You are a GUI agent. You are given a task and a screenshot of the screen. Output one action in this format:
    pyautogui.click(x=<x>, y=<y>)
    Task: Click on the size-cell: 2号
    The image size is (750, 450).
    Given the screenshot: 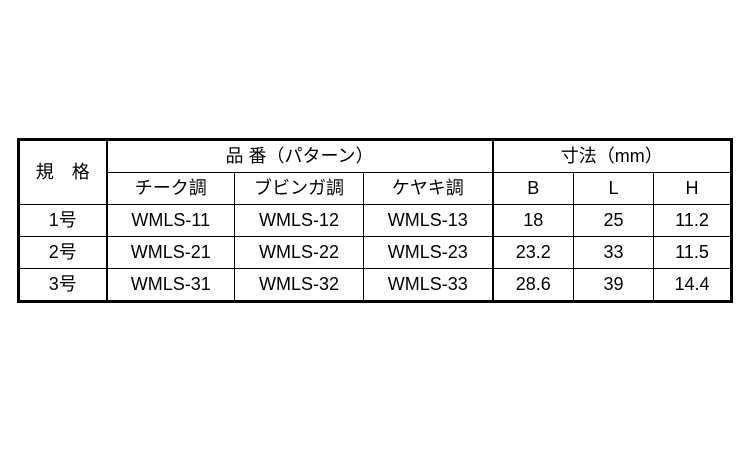 What is the action you would take?
    pyautogui.click(x=63, y=252)
    